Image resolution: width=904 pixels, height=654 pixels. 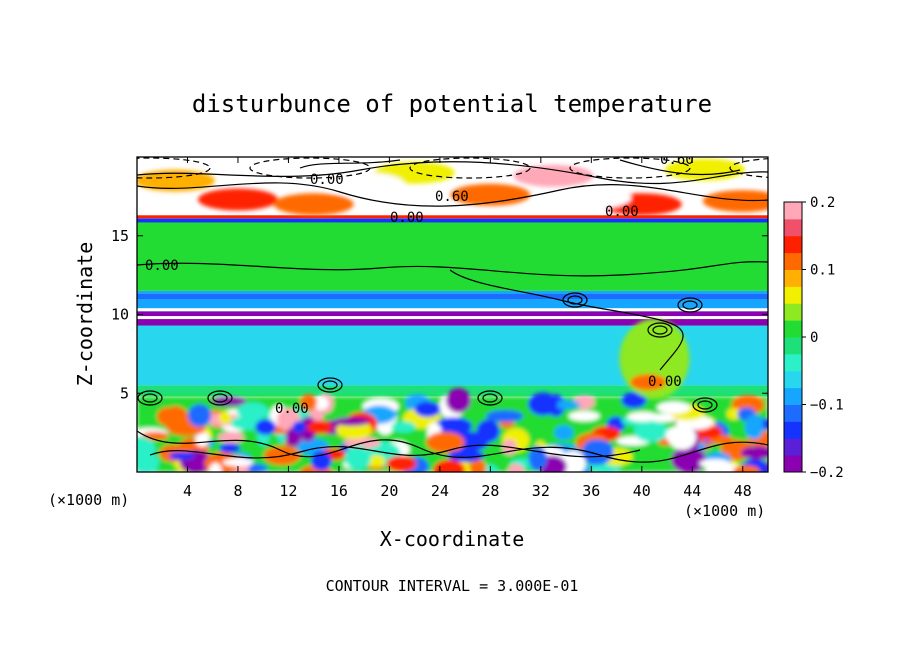 I want to click on x-tick-label: 40, so click(x=642, y=491).